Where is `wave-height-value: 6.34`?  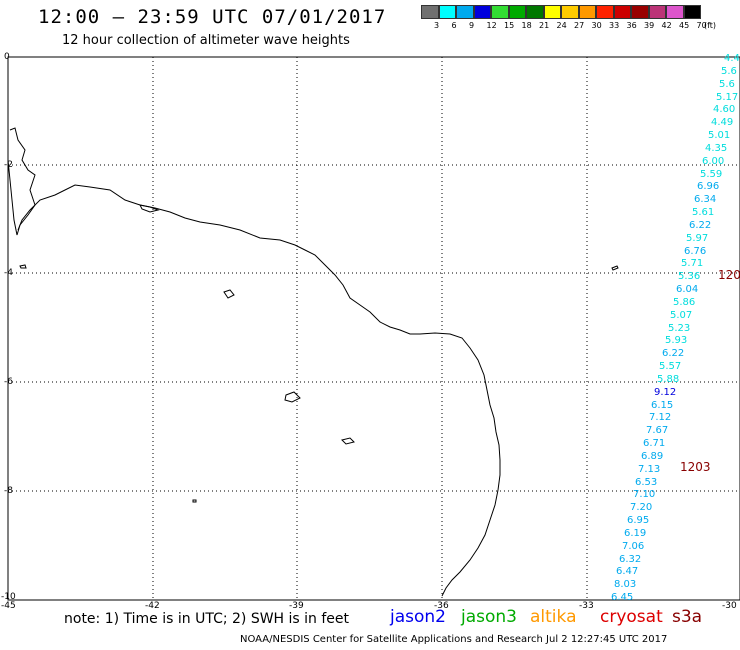
wave-height-value: 6.34 is located at coordinates (705, 199).